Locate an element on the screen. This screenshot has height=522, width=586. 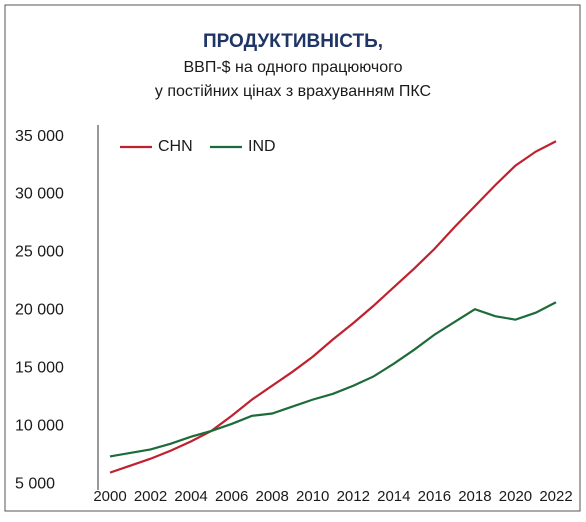
x-tick-label: 2012 is located at coordinates (353, 496).